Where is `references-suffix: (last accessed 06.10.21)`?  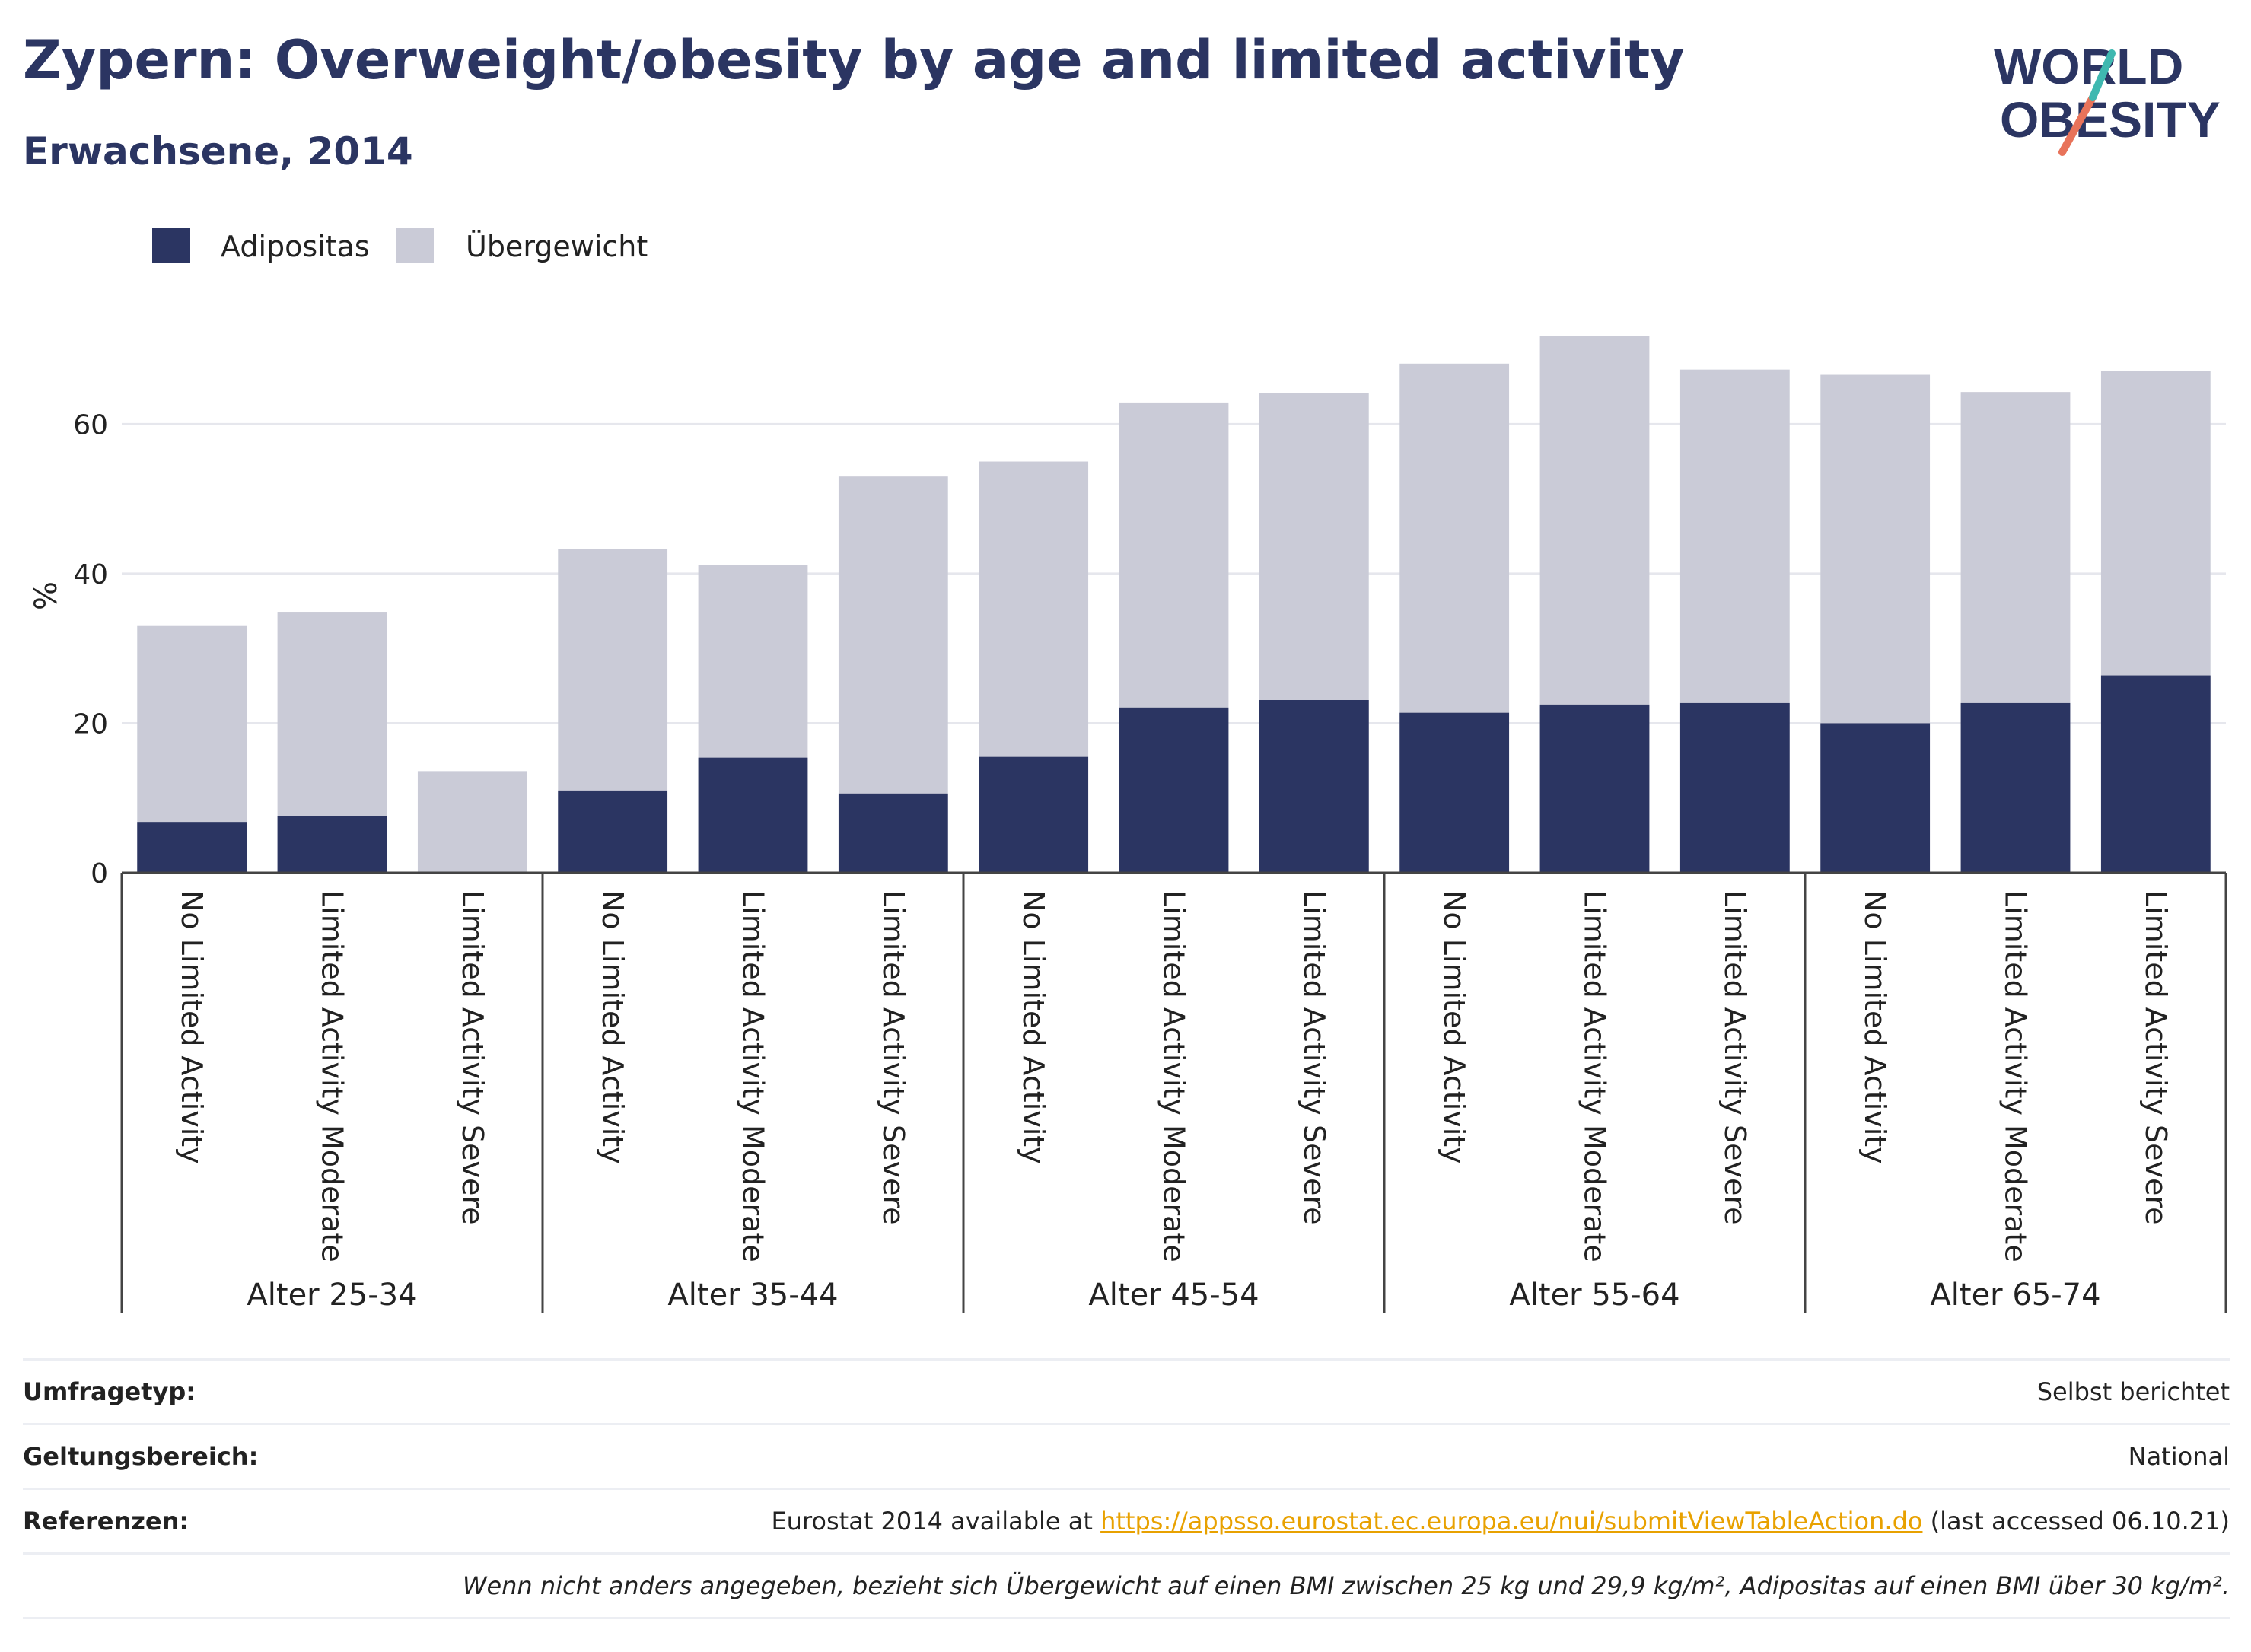
references-suffix: (last accessed 06.10.21) is located at coordinates (2076, 1521).